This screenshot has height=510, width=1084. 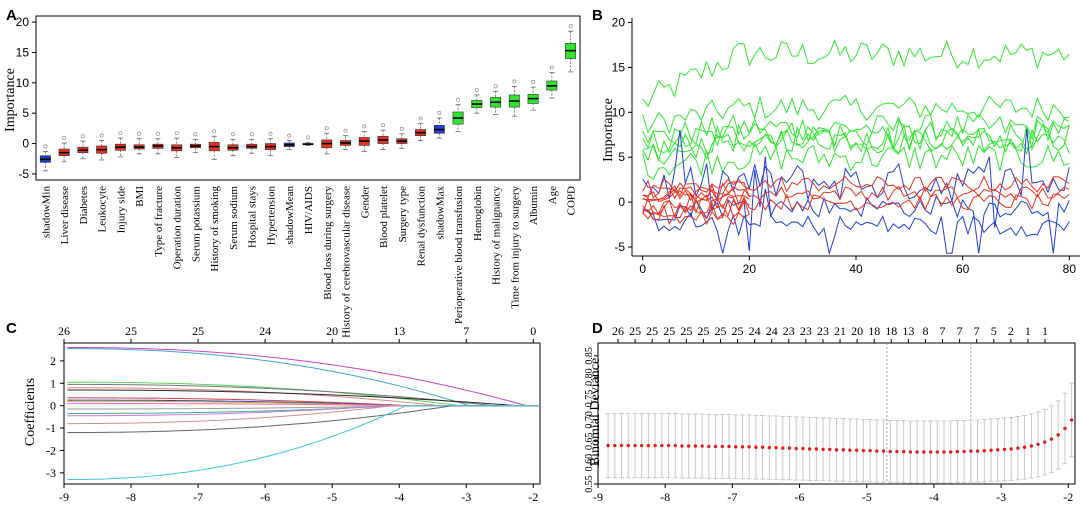 I want to click on a-xtick-label-2: Diabetes, so click(x=84, y=205).